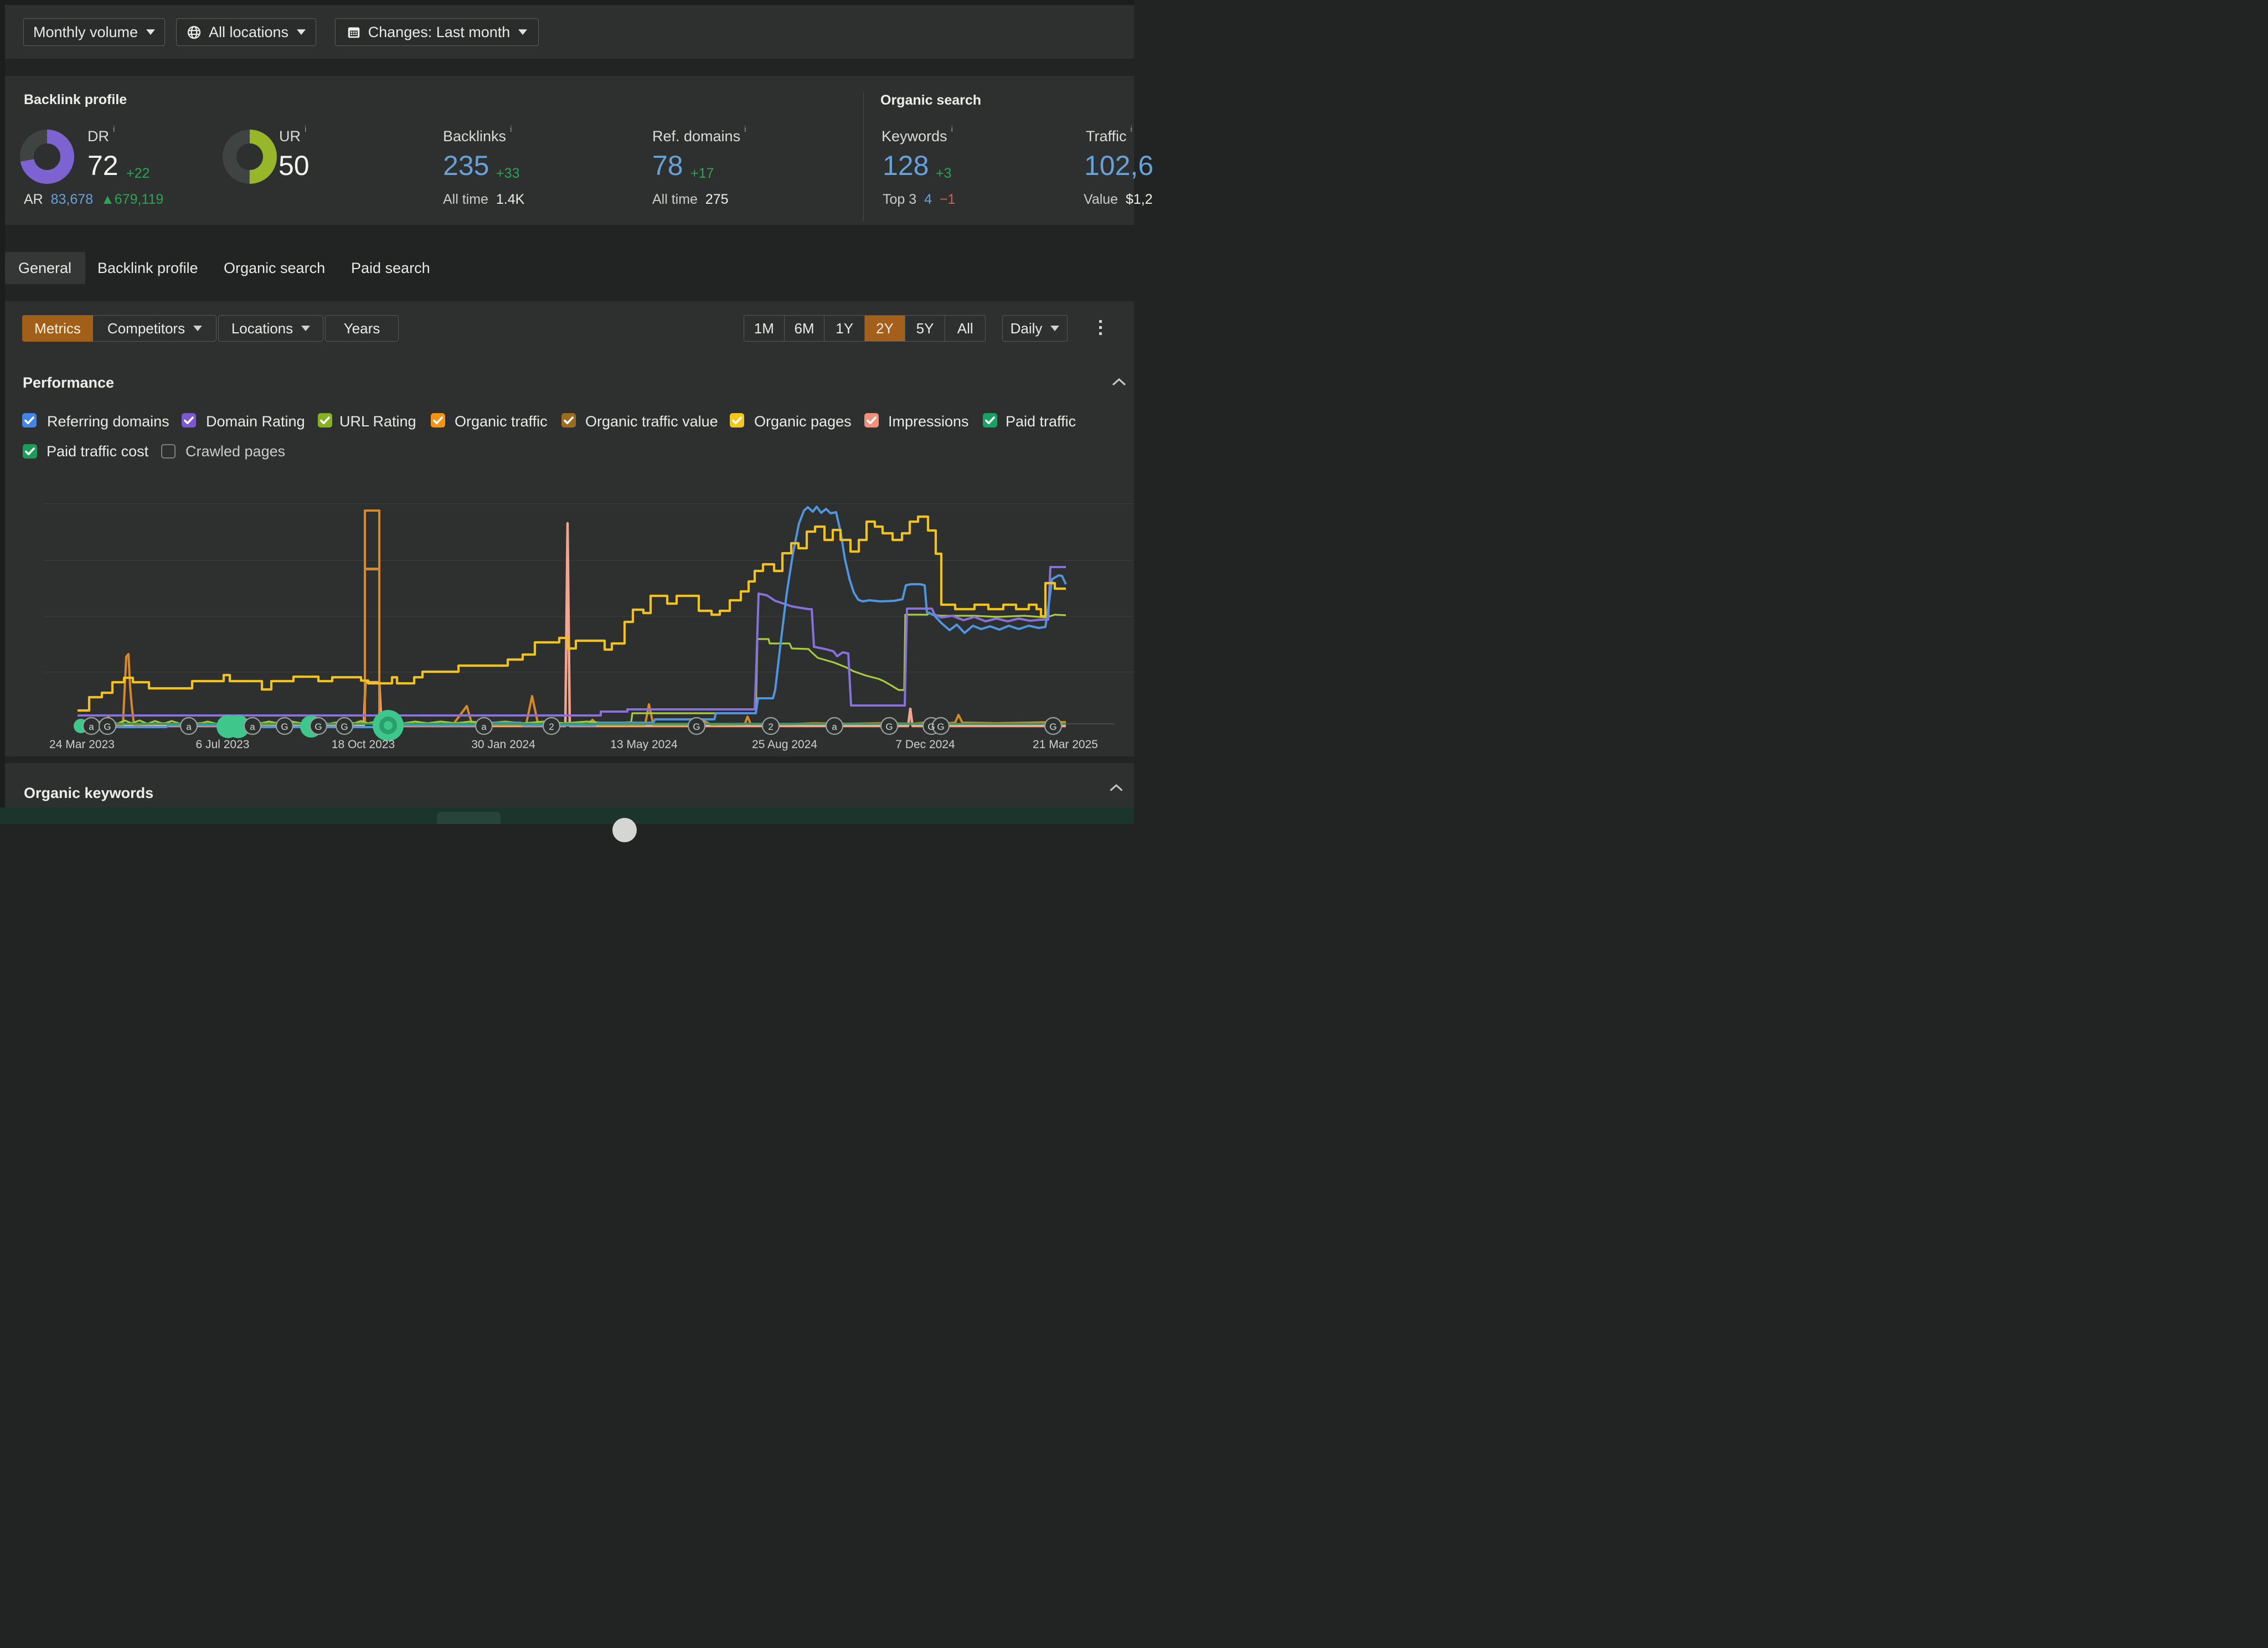 This screenshot has height=1648, width=2268. I want to click on svg-text: 24 Mar 2023, so click(82, 744).